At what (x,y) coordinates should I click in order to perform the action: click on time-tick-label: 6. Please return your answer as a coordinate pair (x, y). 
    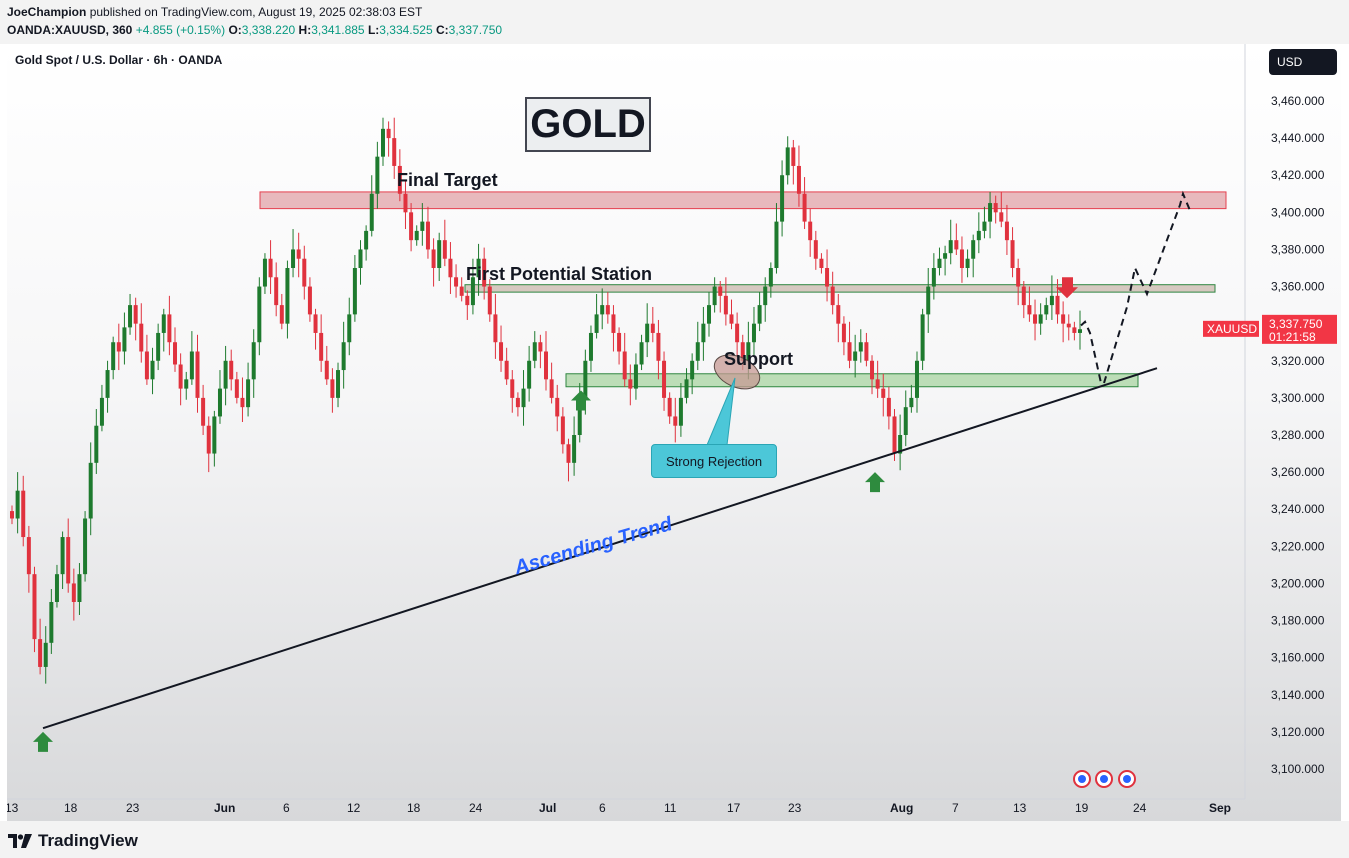
    Looking at the image, I should click on (286, 808).